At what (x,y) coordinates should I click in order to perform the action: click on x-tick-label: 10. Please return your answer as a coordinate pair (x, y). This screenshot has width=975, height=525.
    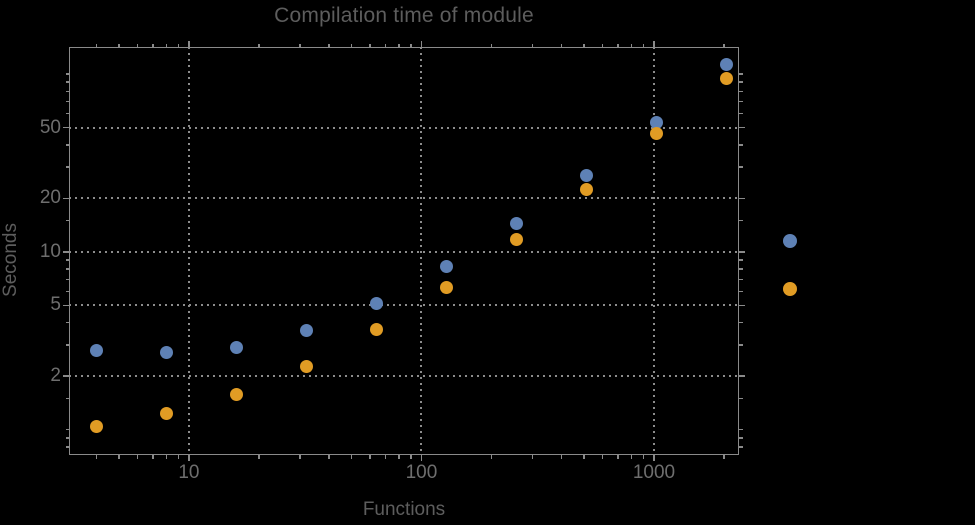
    Looking at the image, I should click on (189, 472).